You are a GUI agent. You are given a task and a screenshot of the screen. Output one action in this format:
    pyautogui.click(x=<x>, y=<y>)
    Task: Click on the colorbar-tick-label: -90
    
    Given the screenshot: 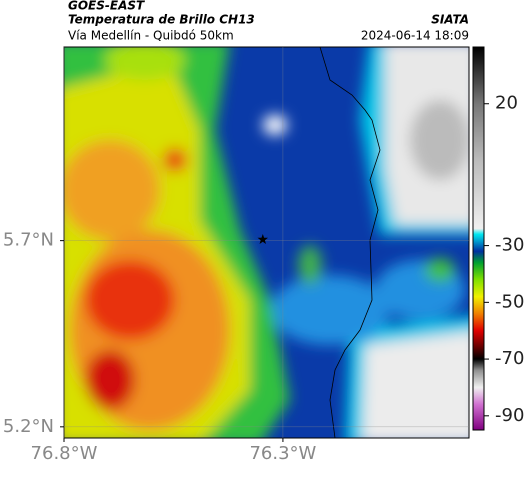 What is the action you would take?
    pyautogui.click(x=509, y=415)
    